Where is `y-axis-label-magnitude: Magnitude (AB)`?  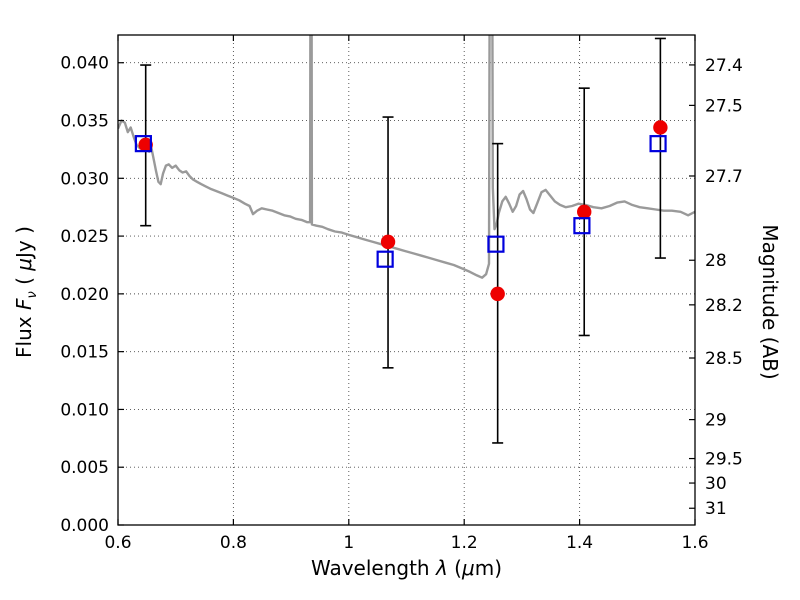
y-axis-label-magnitude: Magnitude (AB) is located at coordinates (770, 302).